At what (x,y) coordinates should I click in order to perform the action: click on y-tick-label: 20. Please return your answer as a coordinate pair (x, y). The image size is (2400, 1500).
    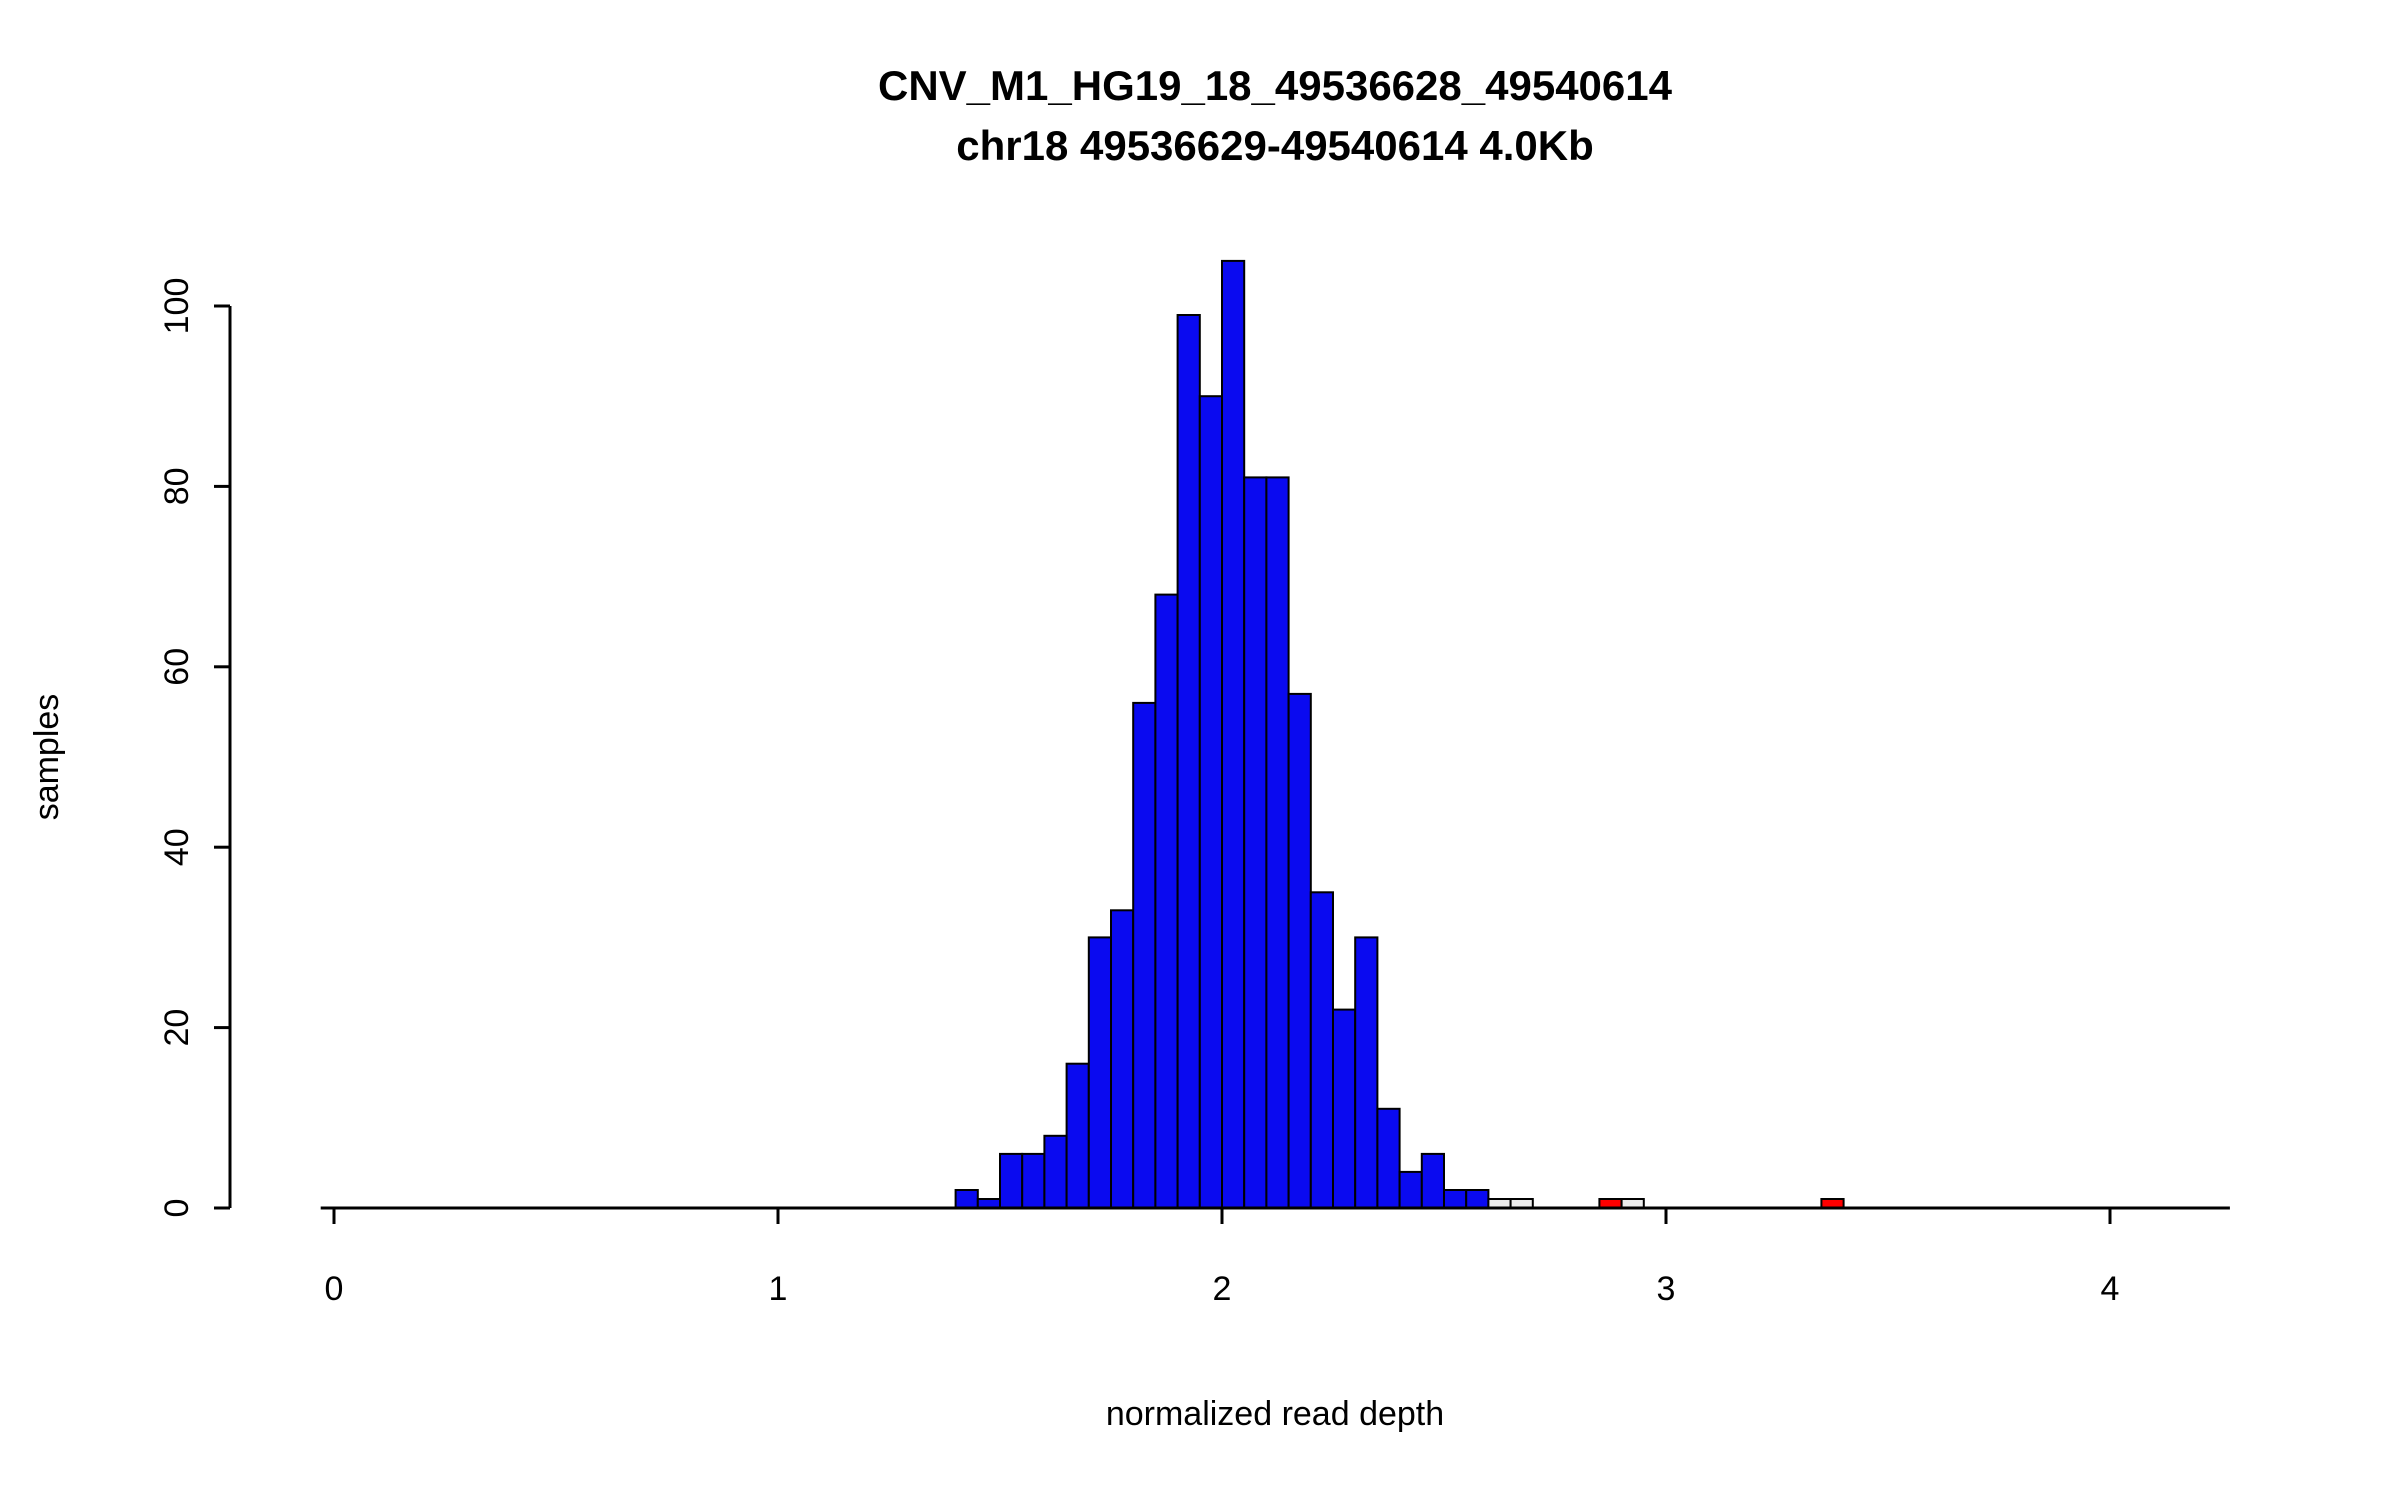
    Looking at the image, I should click on (177, 1028).